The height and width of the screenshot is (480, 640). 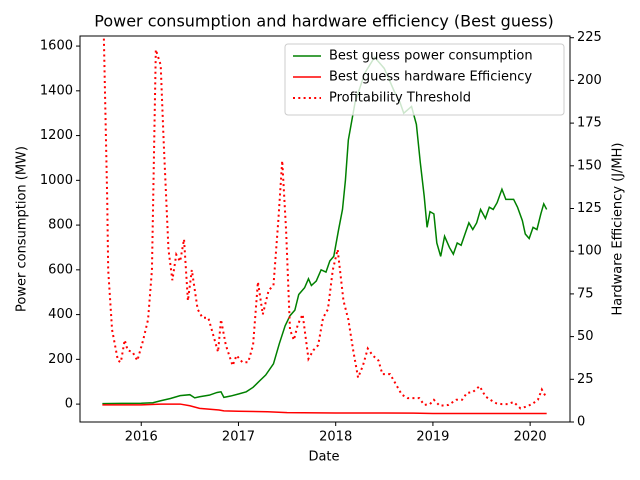 I want to click on y2-tick-label: 175, so click(x=589, y=123).